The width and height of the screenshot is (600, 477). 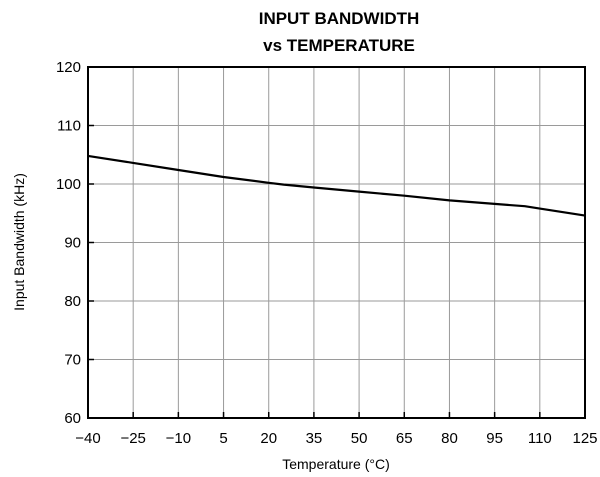 I want to click on series-layer, so click(x=336, y=185).